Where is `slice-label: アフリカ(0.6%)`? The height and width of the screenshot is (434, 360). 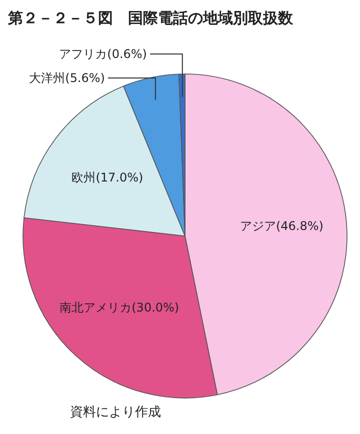 slice-label: アフリカ(0.6%) is located at coordinates (103, 54).